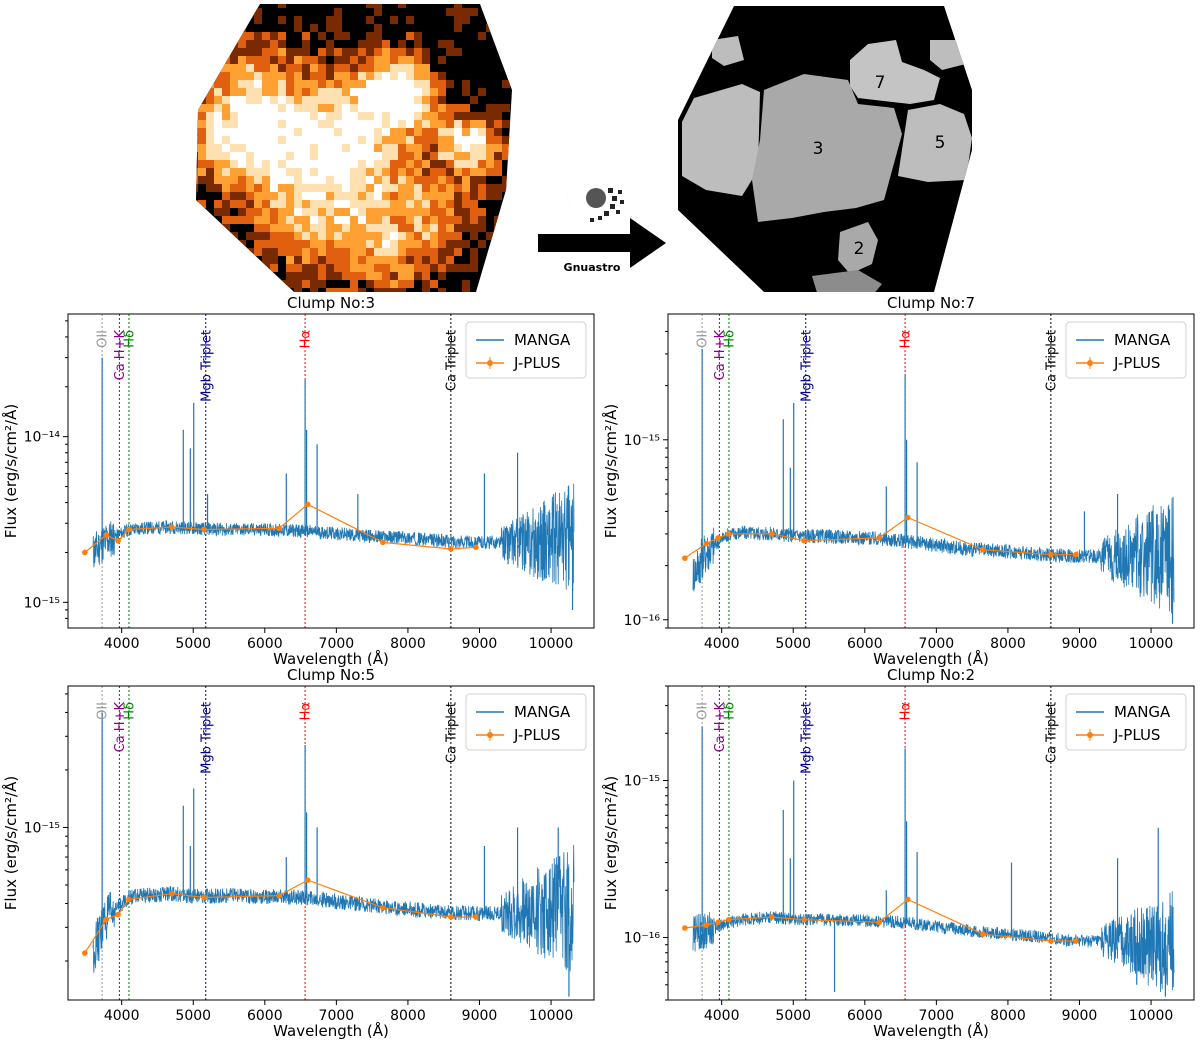 This screenshot has width=1200, height=1040. I want to click on chart-title: Clump No:2, so click(931, 676).